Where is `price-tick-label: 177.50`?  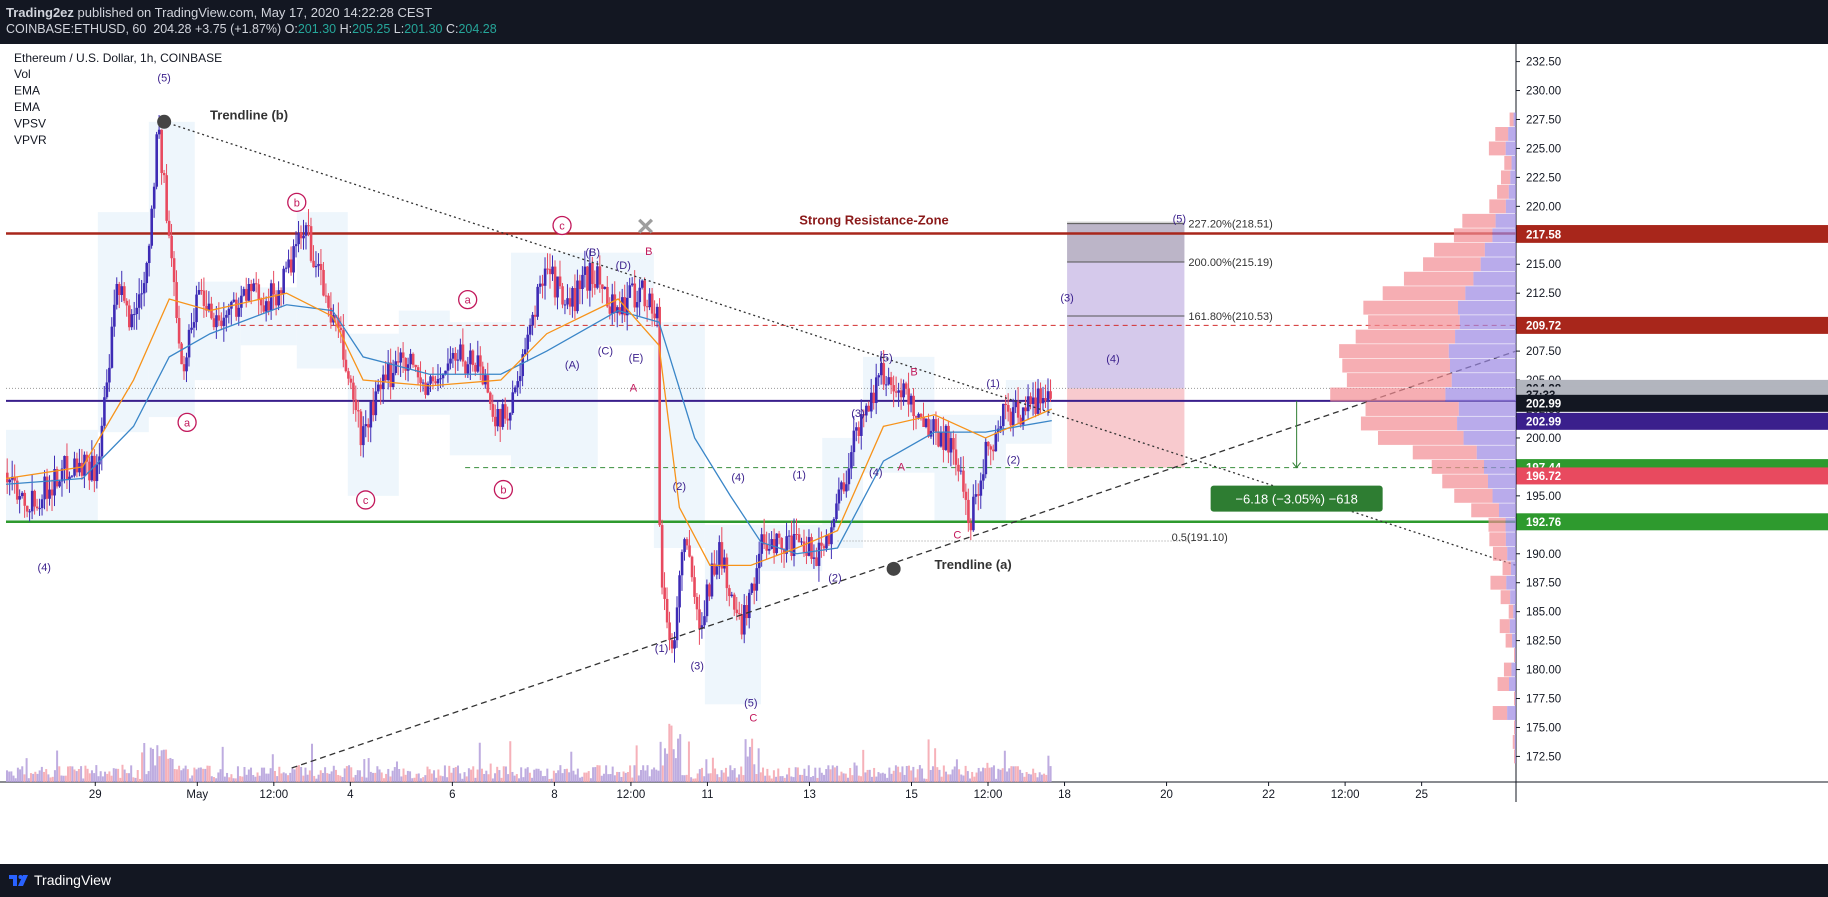
price-tick-label: 177.50 is located at coordinates (1543, 700).